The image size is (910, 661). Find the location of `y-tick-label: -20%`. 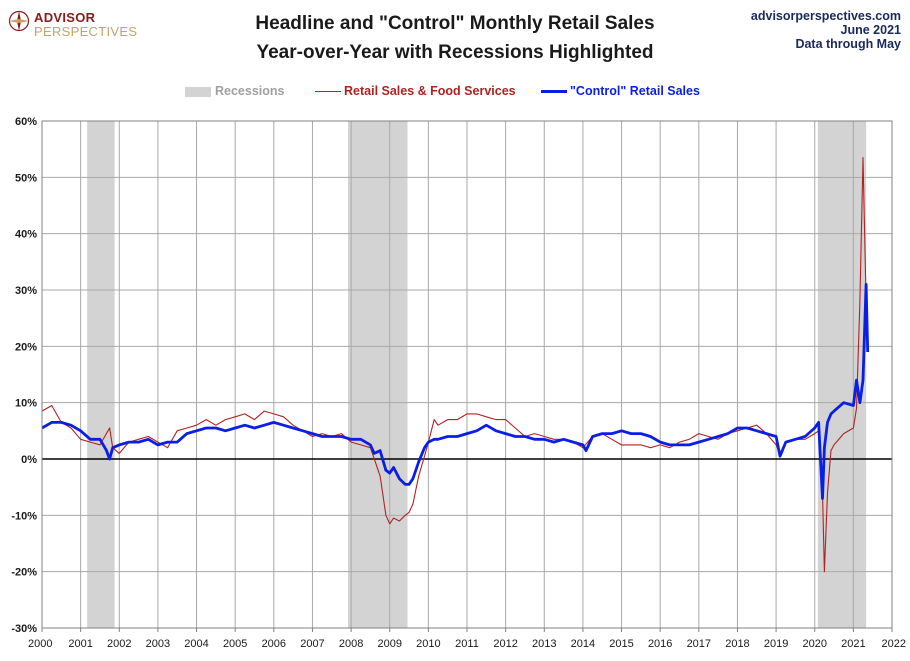

y-tick-label: -20% is located at coordinates (24, 573).